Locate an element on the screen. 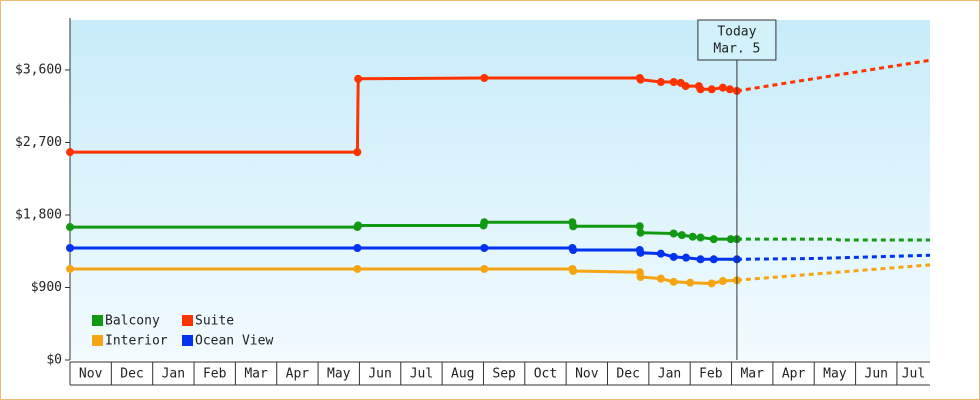 This screenshot has width=980, height=400. annotation-box is located at coordinates (737, 40).